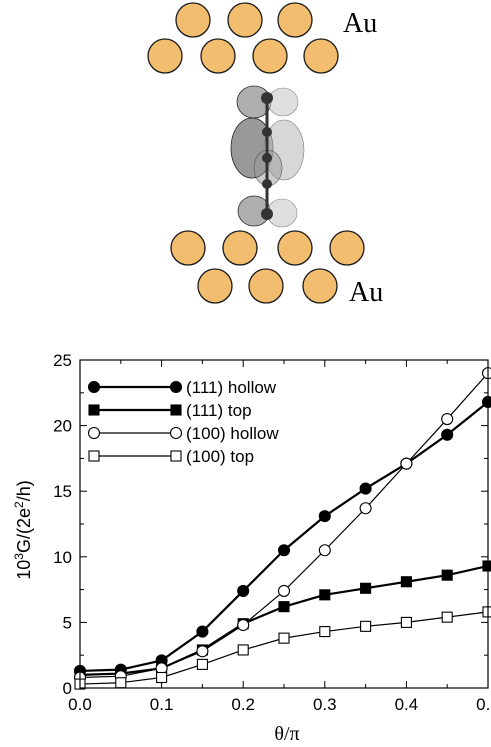 The height and width of the screenshot is (747, 491). Describe the element at coordinates (19, 556) in the screenshot. I see `y-label-superscript: 3` at that location.